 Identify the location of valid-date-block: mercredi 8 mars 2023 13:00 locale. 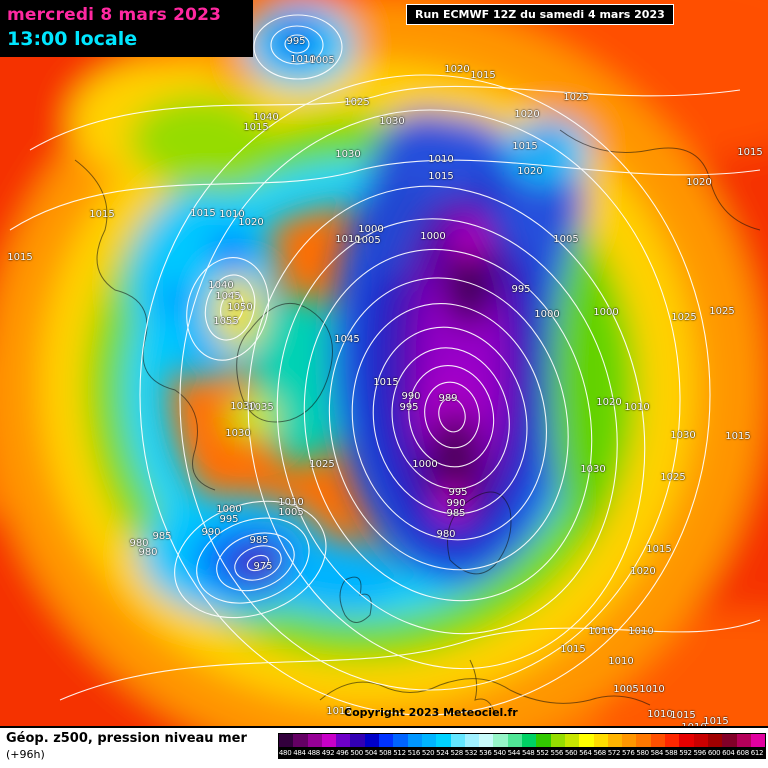
(126, 28).